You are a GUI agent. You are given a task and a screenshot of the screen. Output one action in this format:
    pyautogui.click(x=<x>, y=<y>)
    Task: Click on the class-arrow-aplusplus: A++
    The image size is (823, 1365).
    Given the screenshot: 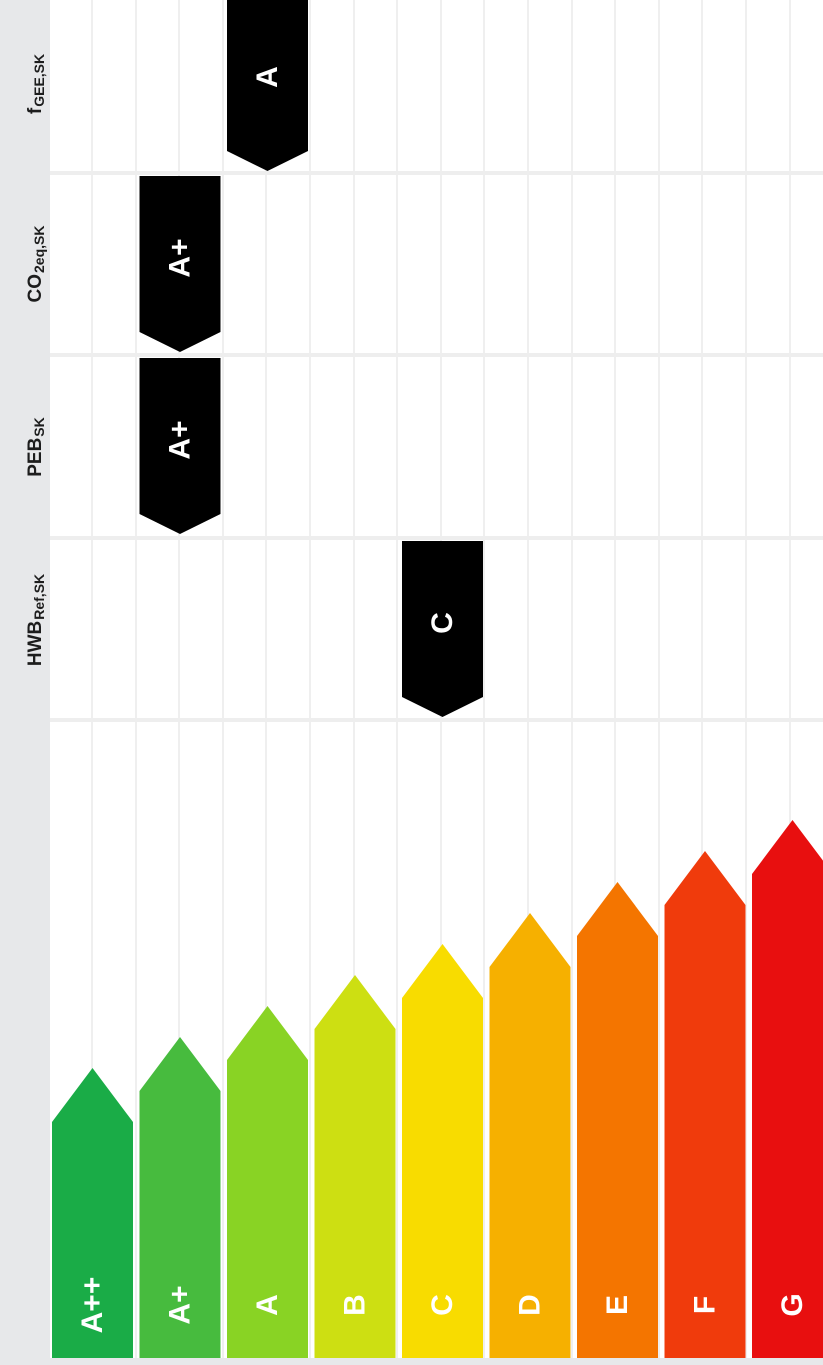 What is the action you would take?
    pyautogui.click(x=92, y=1213)
    